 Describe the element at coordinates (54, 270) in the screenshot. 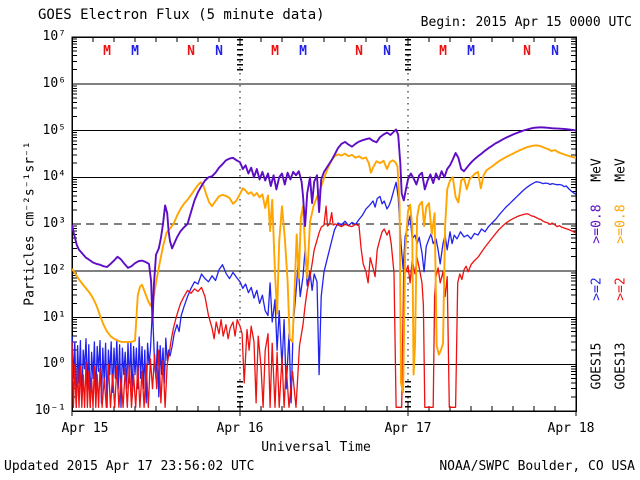

I see `y-tick-label: 10²` at that location.